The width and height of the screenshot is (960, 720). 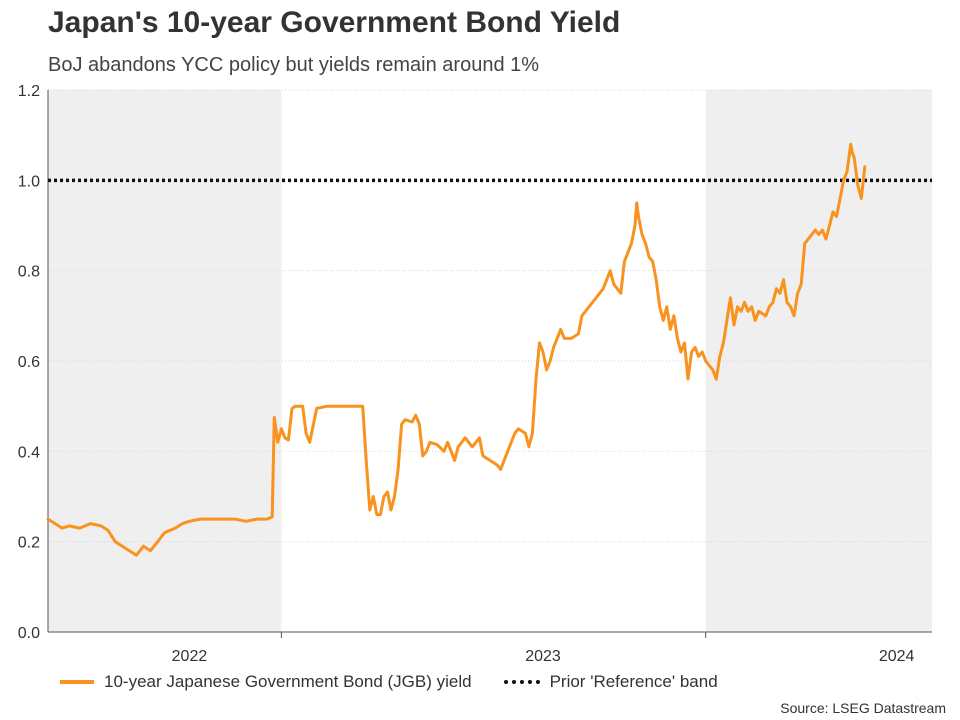 What do you see at coordinates (29, 543) in the screenshot?
I see `y-tick-label: 0.2` at bounding box center [29, 543].